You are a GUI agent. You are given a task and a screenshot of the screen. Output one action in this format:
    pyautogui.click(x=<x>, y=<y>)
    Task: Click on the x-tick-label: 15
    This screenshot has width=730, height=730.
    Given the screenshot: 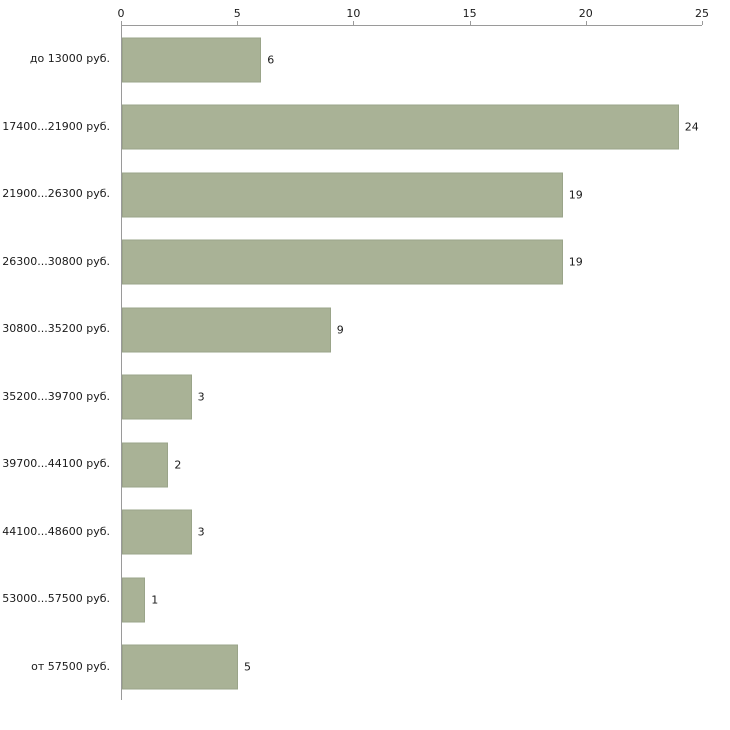 What is the action you would take?
    pyautogui.click(x=469, y=13)
    